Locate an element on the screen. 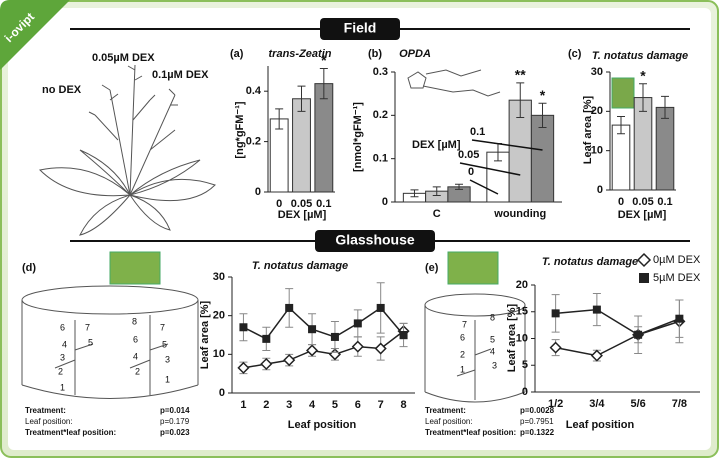 The height and width of the screenshot is (458, 719). panel-label: (e) is located at coordinates (432, 268).